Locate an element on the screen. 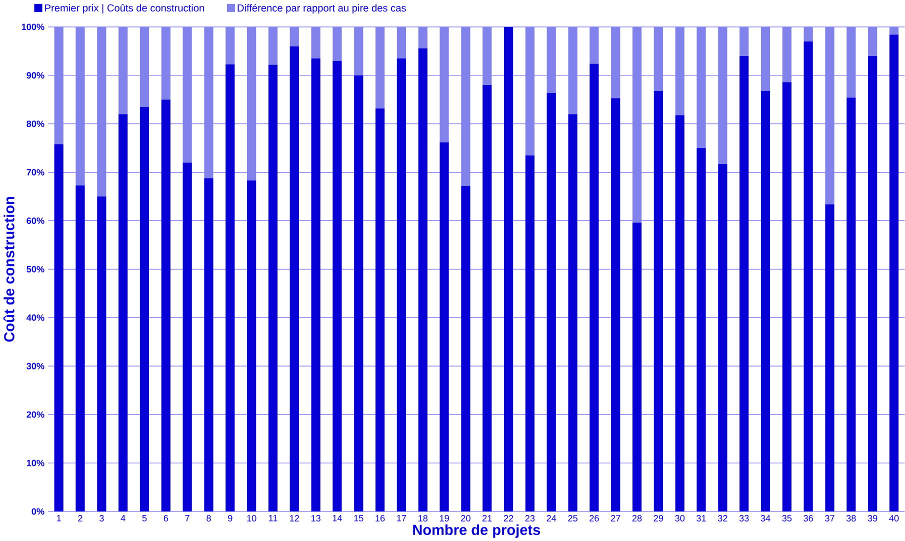 The height and width of the screenshot is (541, 905). x-tick-label: 30 is located at coordinates (680, 518).